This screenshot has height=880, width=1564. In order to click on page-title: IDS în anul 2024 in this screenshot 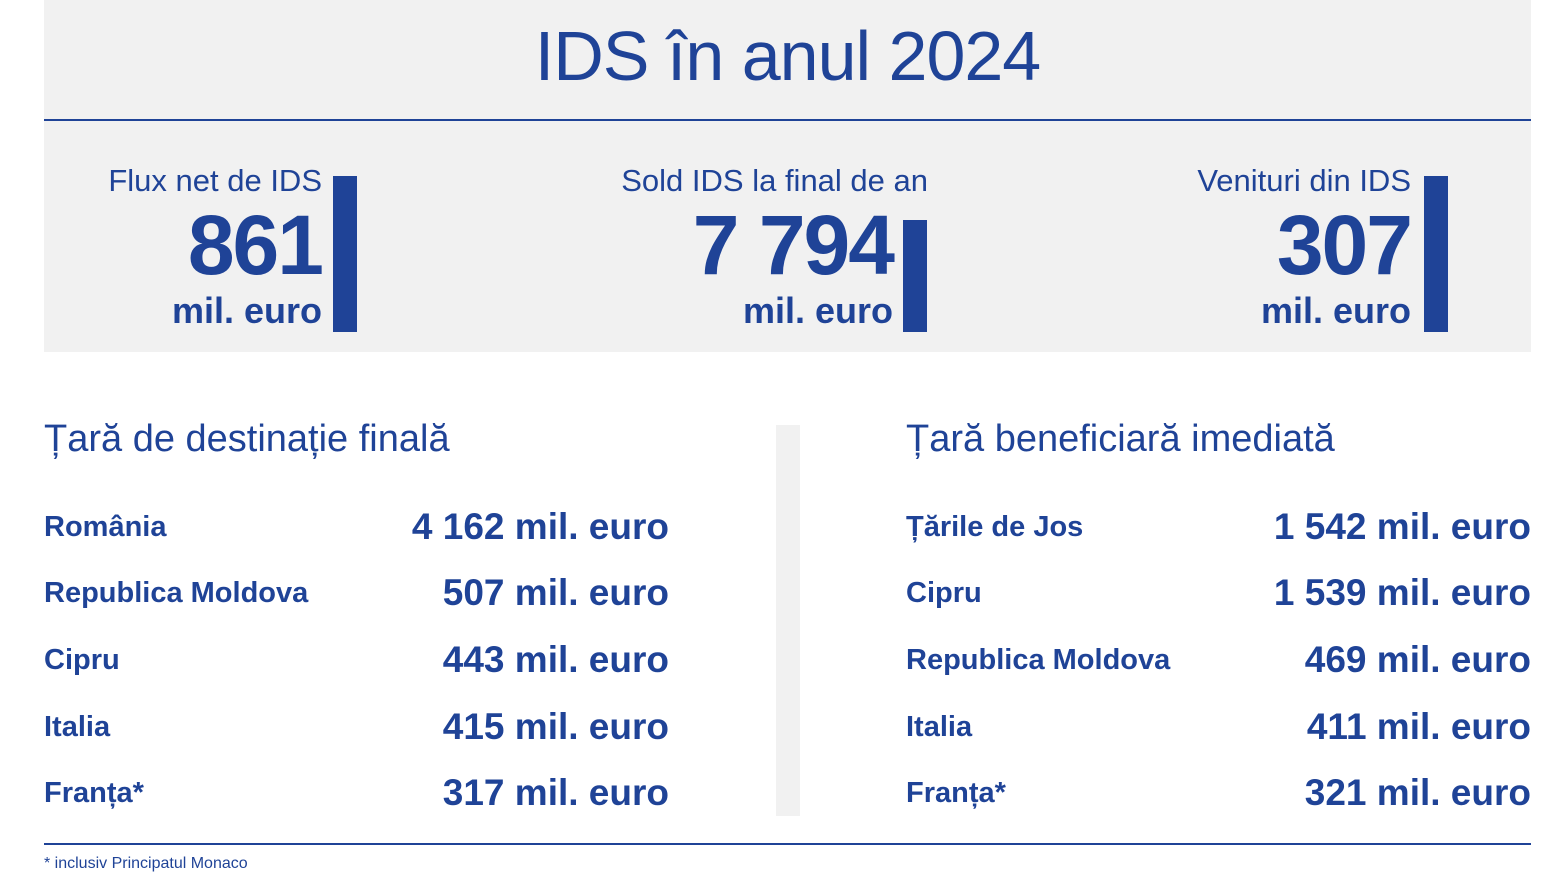, I will do `click(787, 56)`.